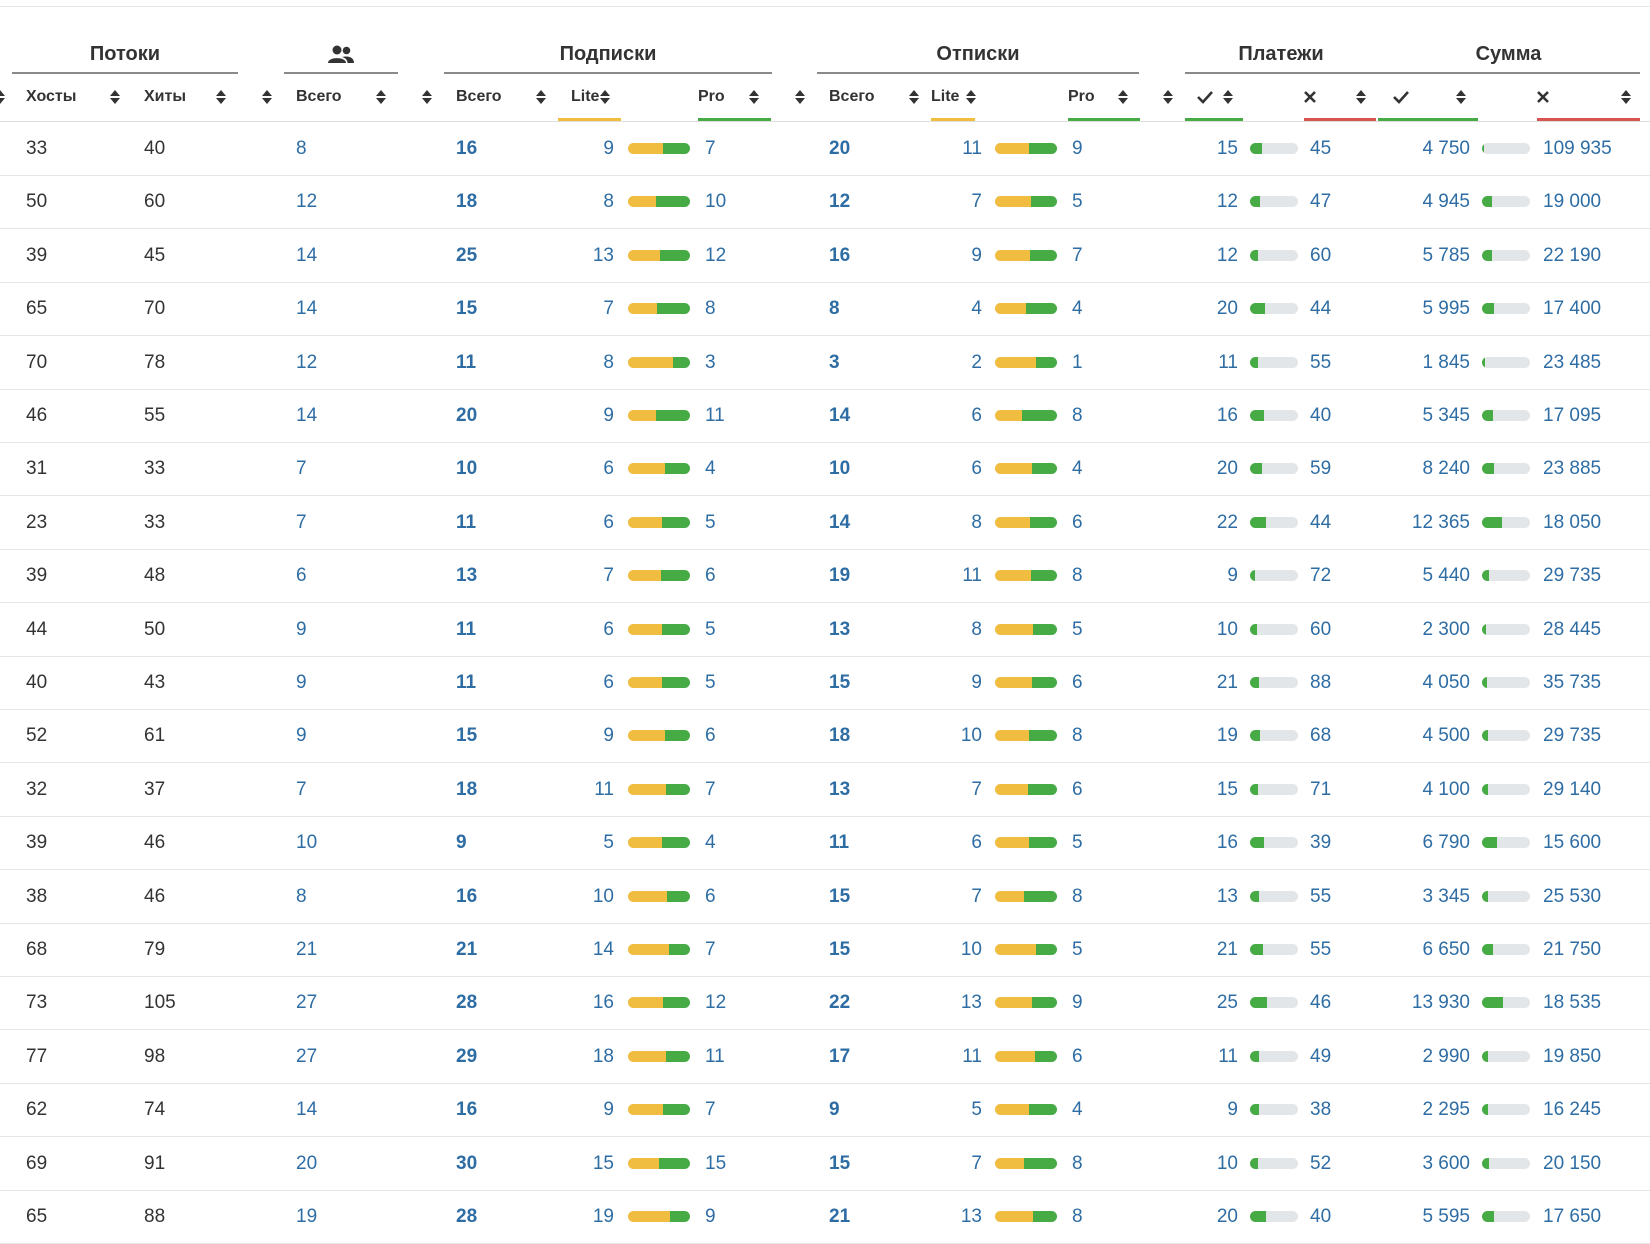  I want to click on amount-failed-link: 17 095, so click(1572, 415).